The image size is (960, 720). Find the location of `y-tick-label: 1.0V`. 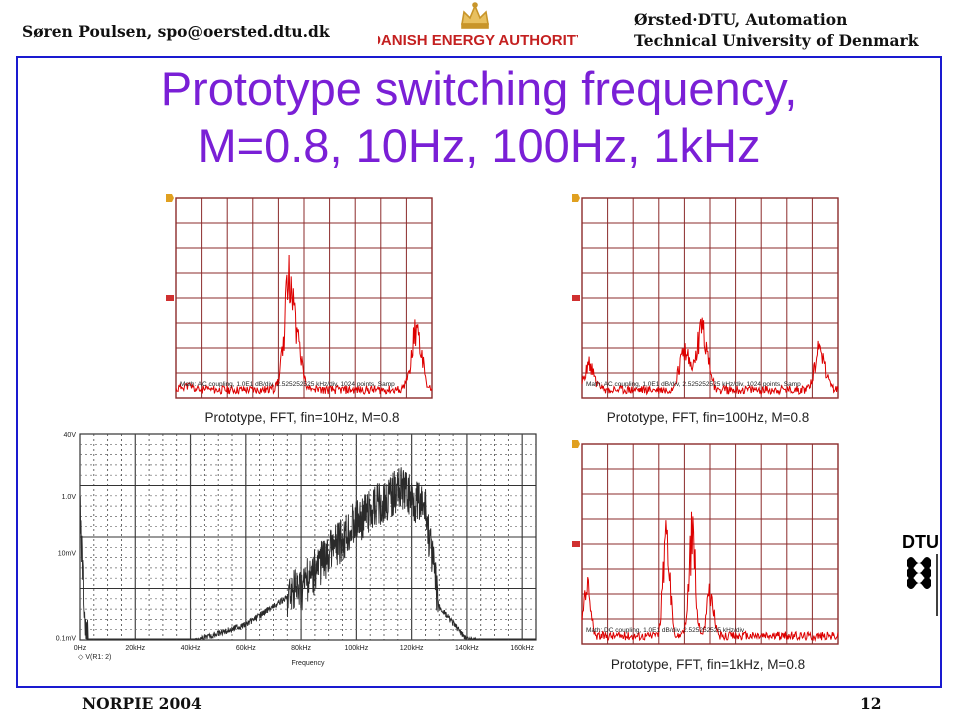

y-tick-label: 1.0V is located at coordinates (69, 497).